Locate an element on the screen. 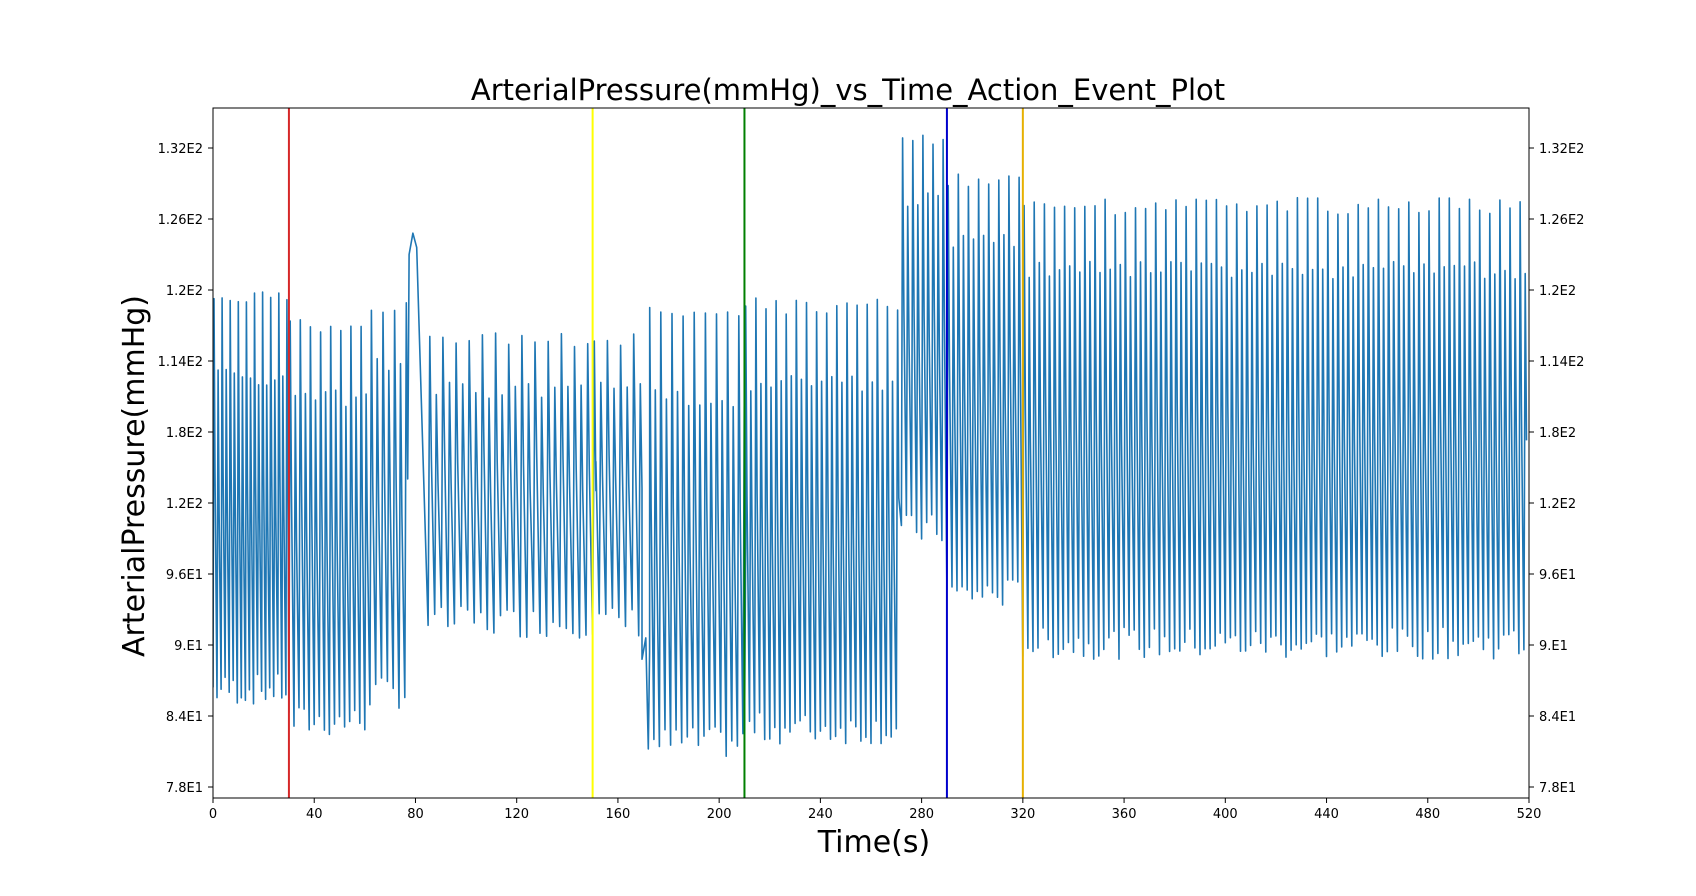 This screenshot has width=1696, height=896. y-tick-label-right: 8.4E1 is located at coordinates (1557, 717).